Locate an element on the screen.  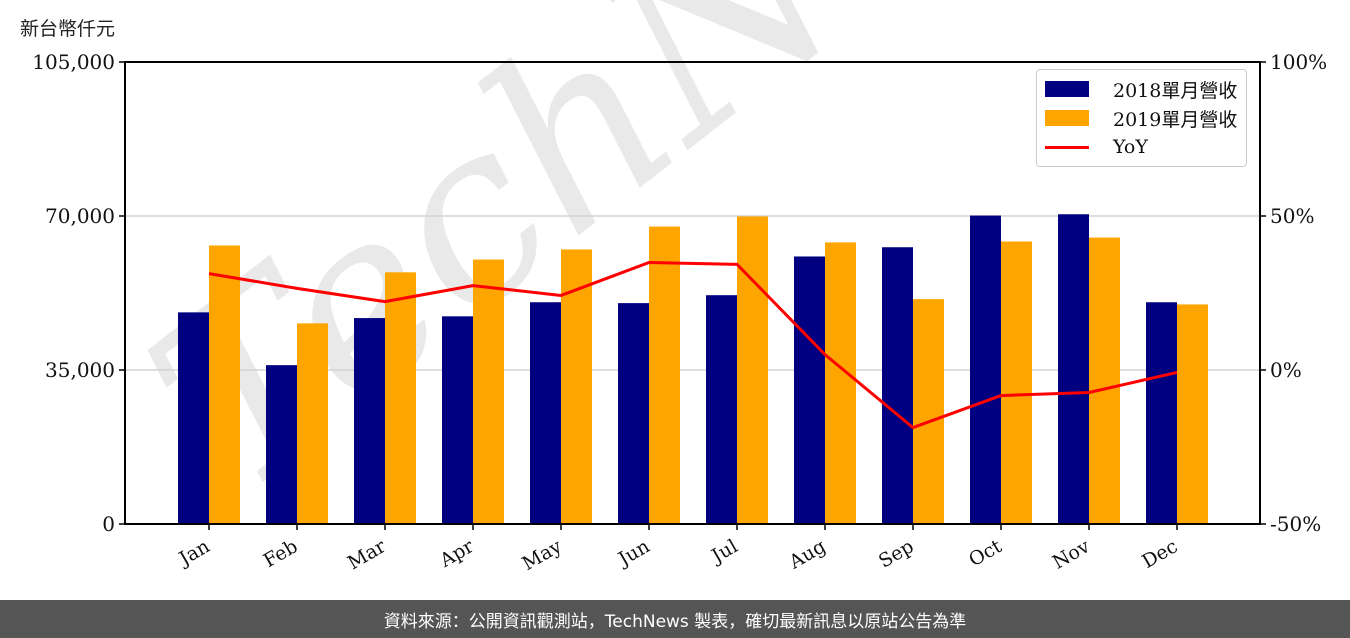
legend-item-2019: 2019單月營收 is located at coordinates (1141, 118).